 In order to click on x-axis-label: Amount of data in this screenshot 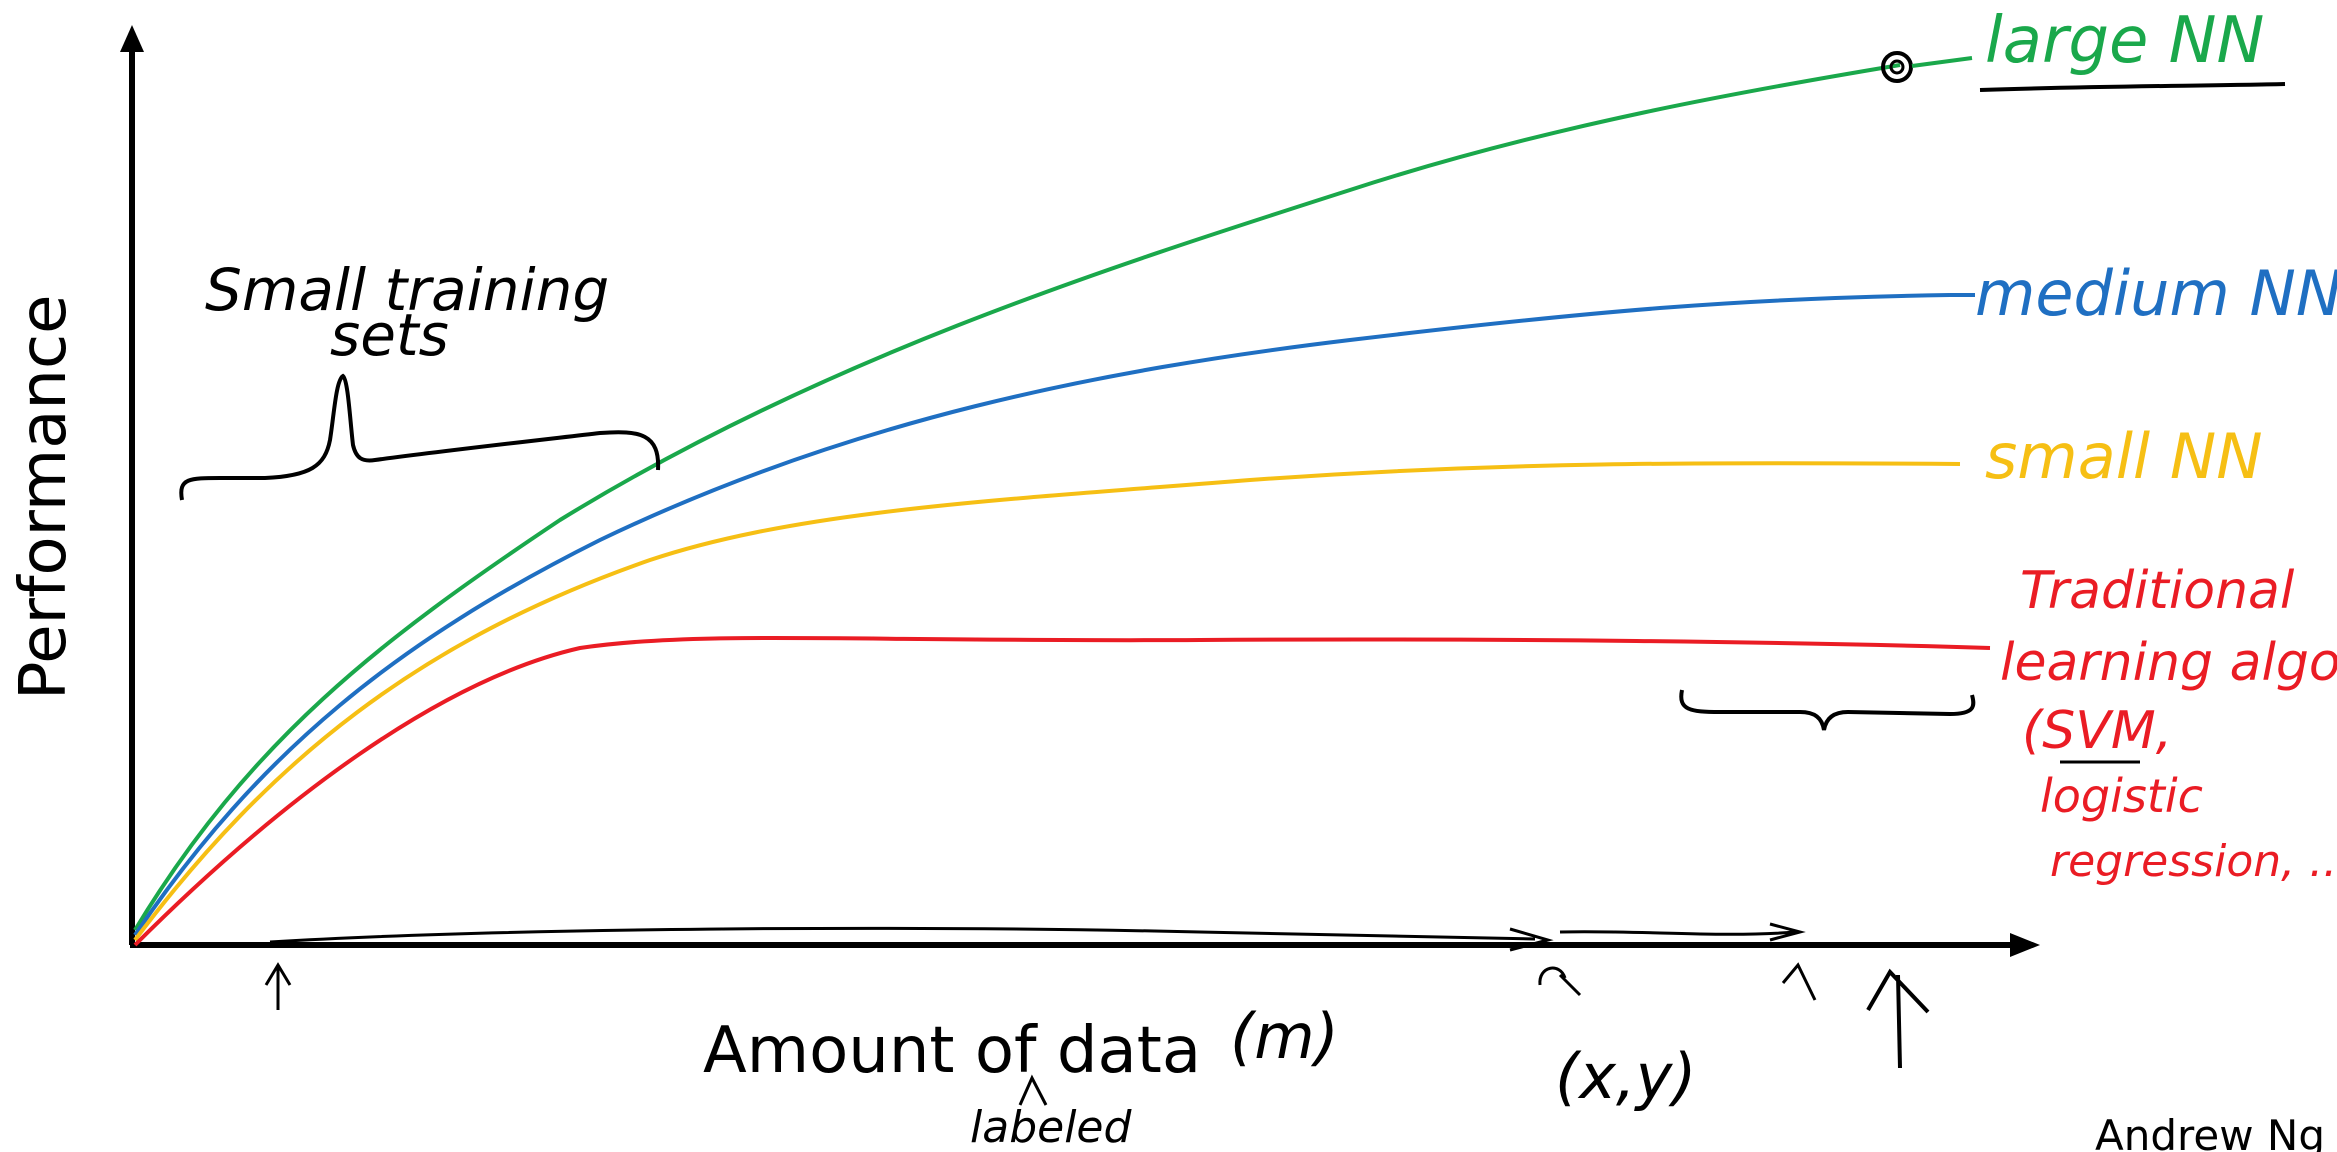, I will do `click(952, 1051)`.